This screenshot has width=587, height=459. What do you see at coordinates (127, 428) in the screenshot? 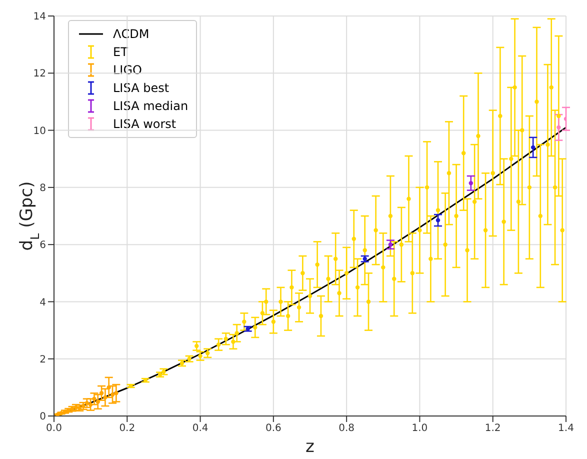
I see `x-tick-label: 0.2` at bounding box center [127, 428].